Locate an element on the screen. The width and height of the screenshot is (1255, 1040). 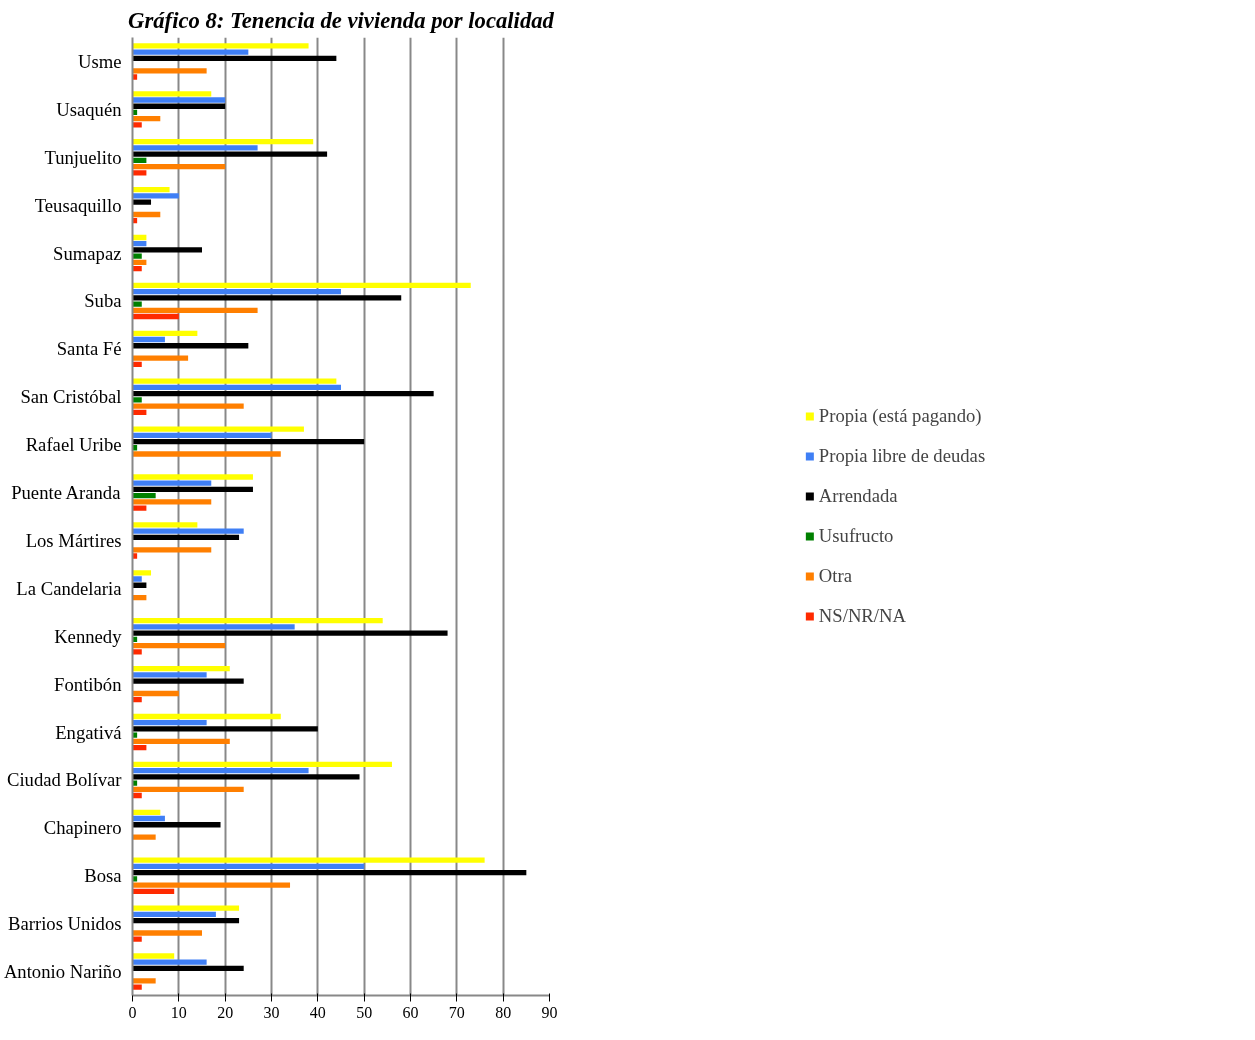
y-tick-label: Usaquén is located at coordinates (89, 109).